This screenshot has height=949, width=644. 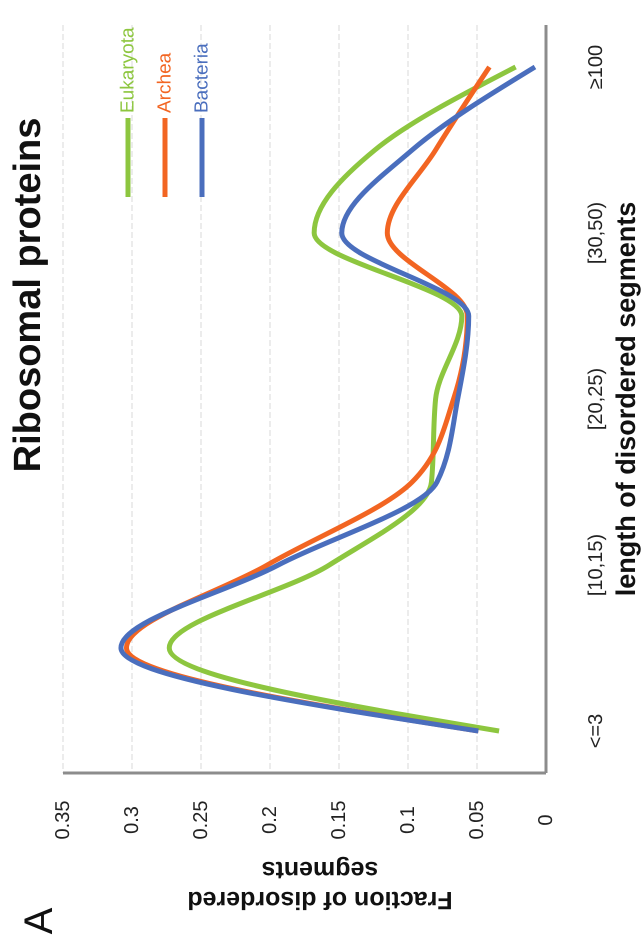 What do you see at coordinates (477, 820) in the screenshot?
I see `x-tick-label: 0.05` at bounding box center [477, 820].